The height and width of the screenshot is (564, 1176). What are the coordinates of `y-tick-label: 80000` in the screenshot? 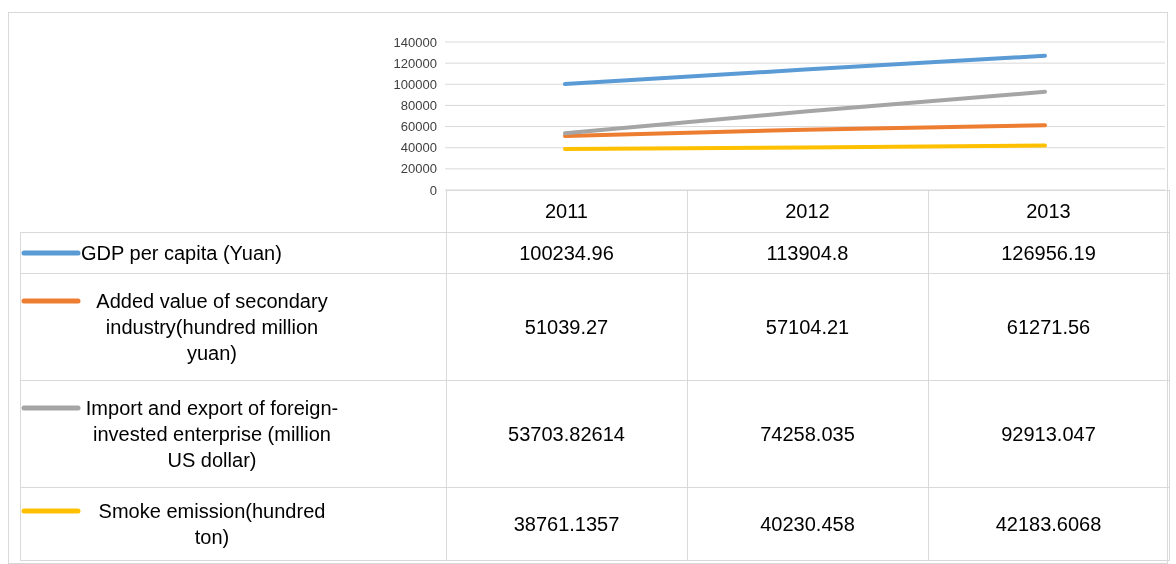 It's located at (418, 106).